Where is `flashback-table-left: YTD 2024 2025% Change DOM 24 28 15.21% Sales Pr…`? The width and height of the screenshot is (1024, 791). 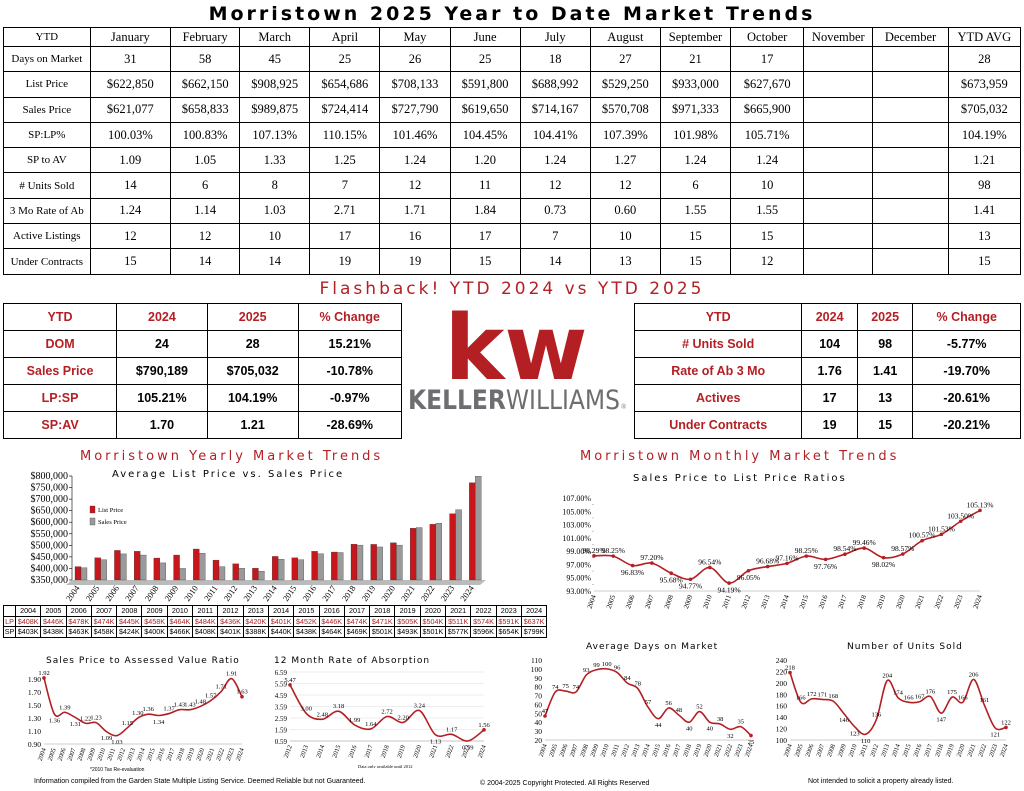
flashback-table-left: YTD 2024 2025% Change DOM 24 28 15.21% Sales Pr… is located at coordinates (202, 371).